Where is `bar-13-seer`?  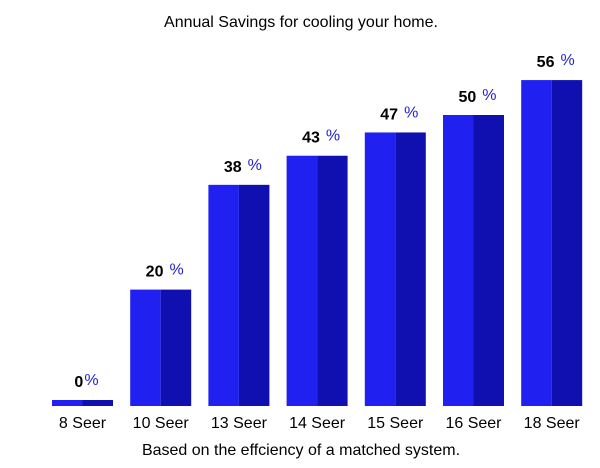
bar-13-seer is located at coordinates (239, 295).